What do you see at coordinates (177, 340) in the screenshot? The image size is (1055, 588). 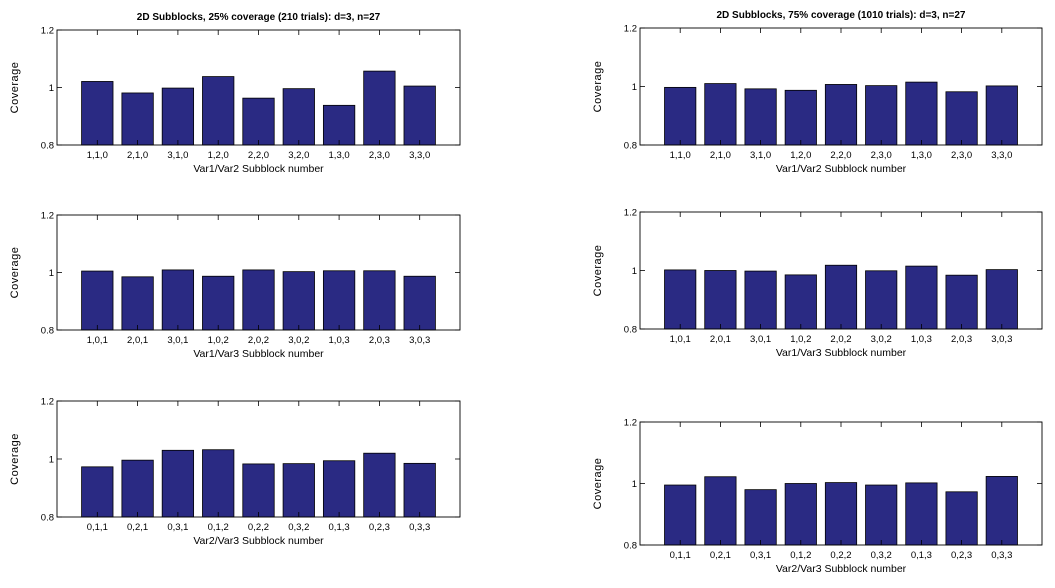 I see `x-tick-label: 3,0,1` at bounding box center [177, 340].